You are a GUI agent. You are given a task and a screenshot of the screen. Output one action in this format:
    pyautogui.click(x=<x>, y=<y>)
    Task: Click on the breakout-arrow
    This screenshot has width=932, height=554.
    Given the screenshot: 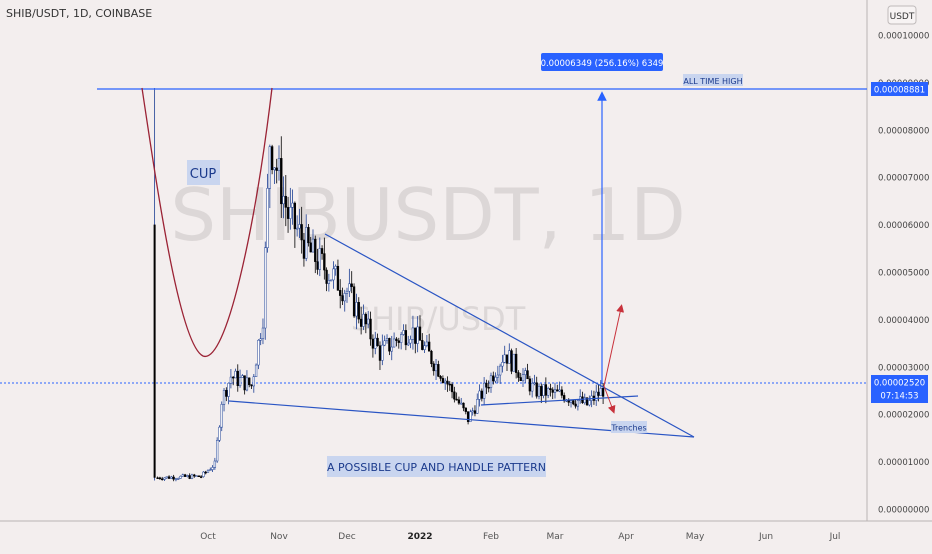 What is the action you would take?
    pyautogui.click(x=614, y=345)
    